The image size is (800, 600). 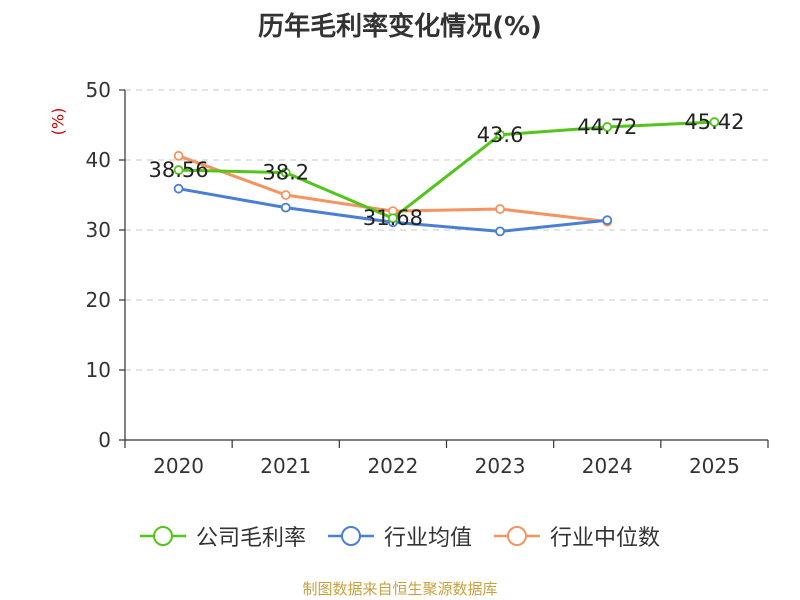 What do you see at coordinates (98, 90) in the screenshot?
I see `y-tick-label: 50` at bounding box center [98, 90].